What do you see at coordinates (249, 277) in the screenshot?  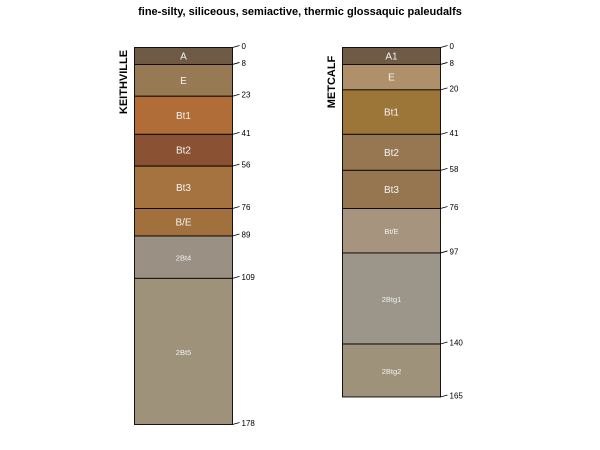 I see `depth-label: 109` at bounding box center [249, 277].